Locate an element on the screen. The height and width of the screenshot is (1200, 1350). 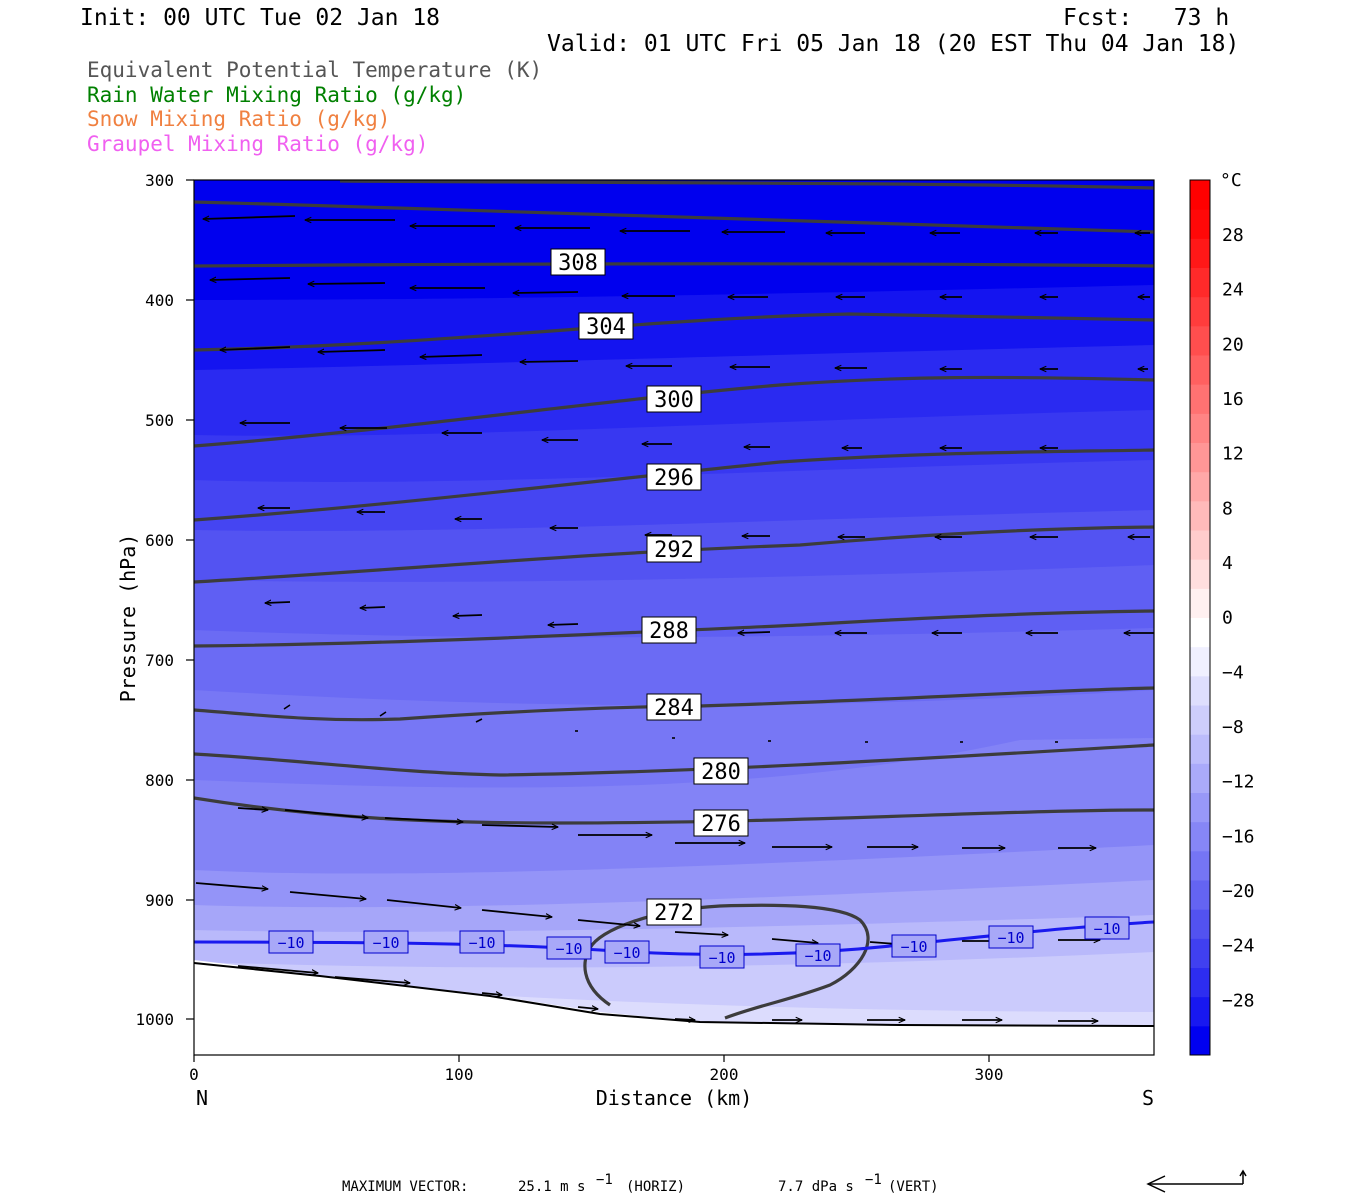
colorbar-label: 20 is located at coordinates (1233, 344).